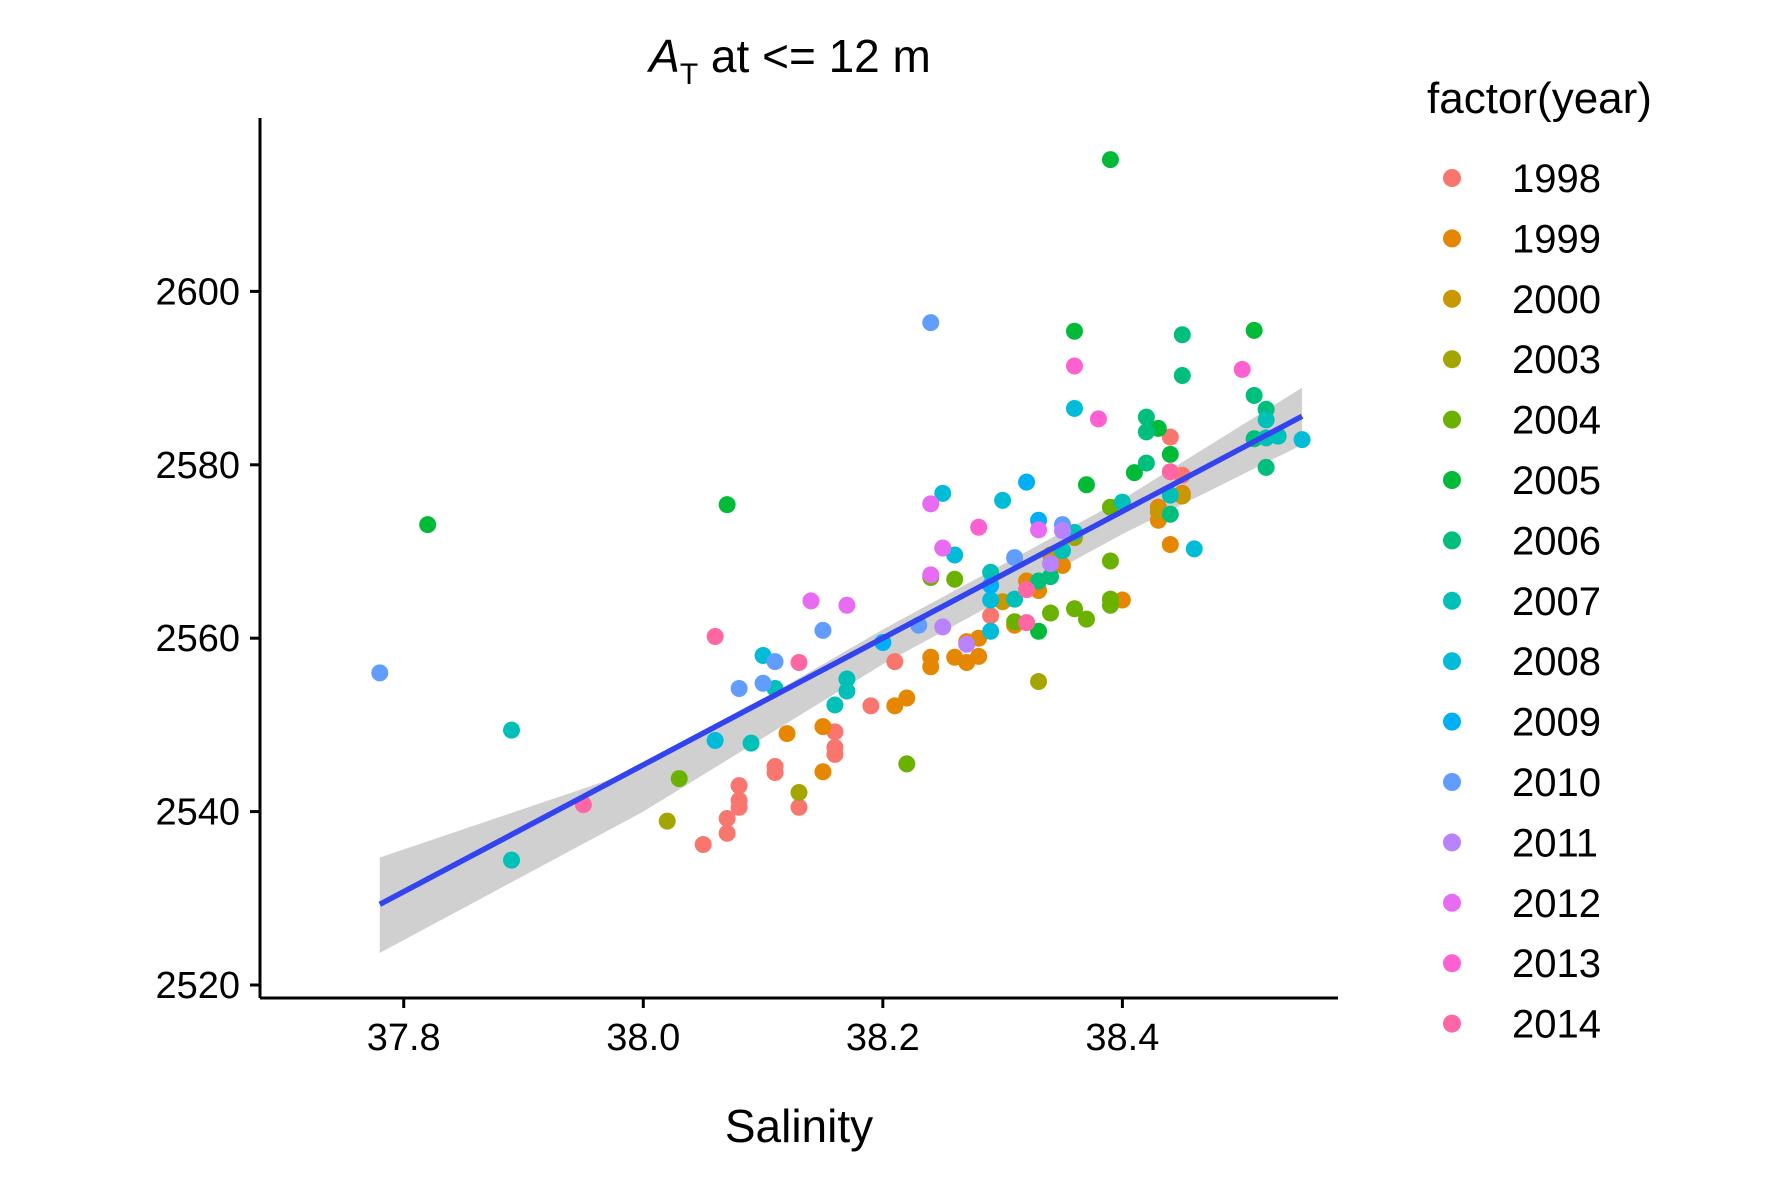  Describe the element at coordinates (1452, 721) in the screenshot. I see `legend-swatch-2009` at that location.